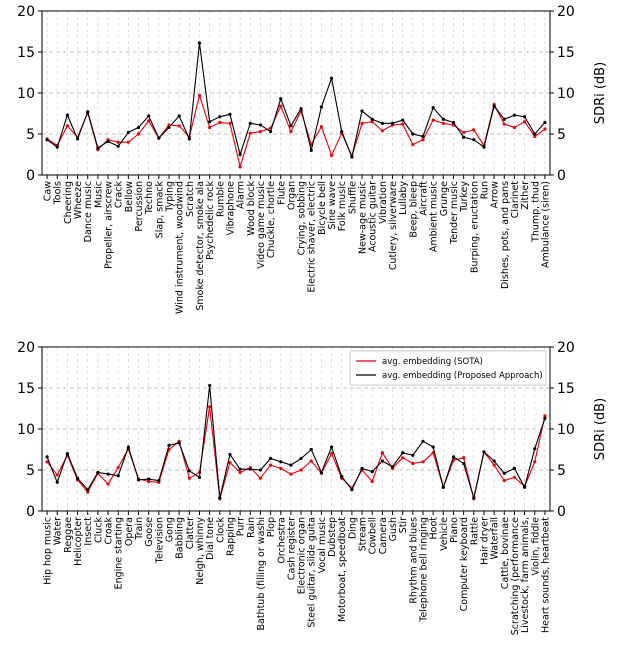 The width and height of the screenshot is (621, 651). What do you see at coordinates (454, 213) in the screenshot?
I see `x-tick-label: Tender music` at bounding box center [454, 213].